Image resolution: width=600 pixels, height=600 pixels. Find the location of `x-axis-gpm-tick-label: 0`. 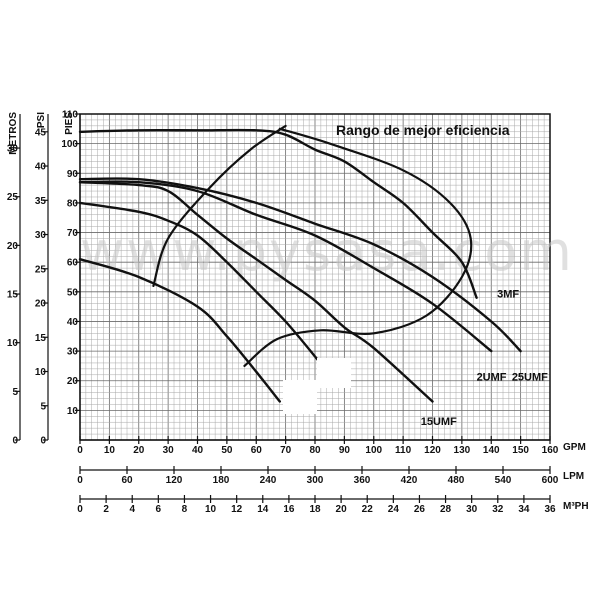

x-axis-gpm-tick-label: 0 is located at coordinates (80, 450).